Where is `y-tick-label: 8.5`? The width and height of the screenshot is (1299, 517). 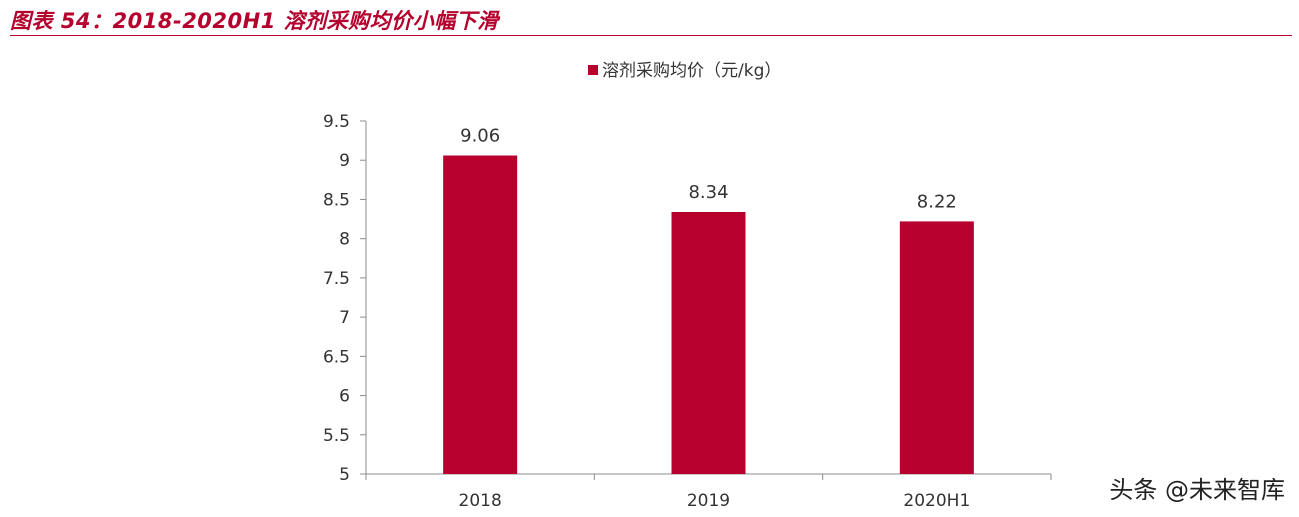 y-tick-label: 8.5 is located at coordinates (336, 200).